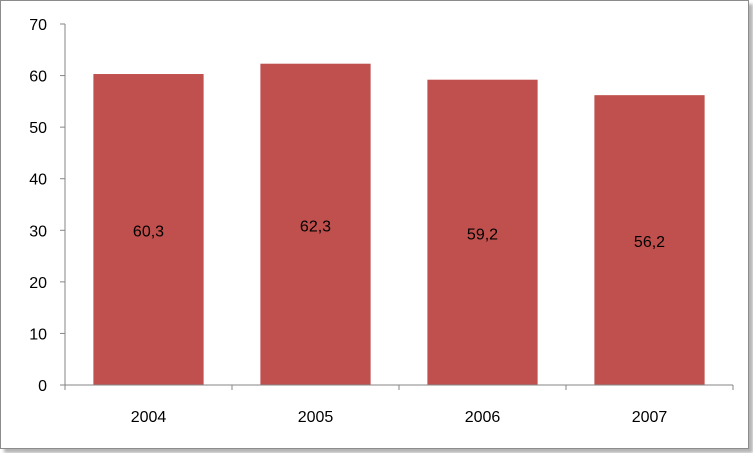  Describe the element at coordinates (38, 231) in the screenshot. I see `y-tick-label: 30` at that location.